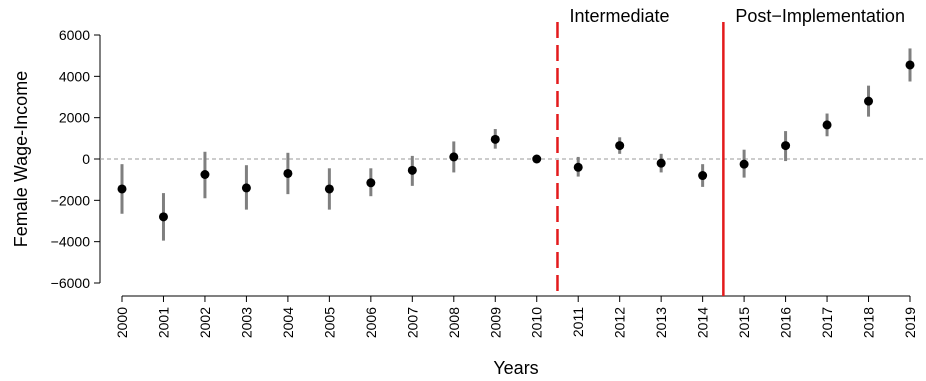 This screenshot has height=381, width=926. What do you see at coordinates (869, 101) in the screenshot?
I see `point-estimate-2018` at bounding box center [869, 101].